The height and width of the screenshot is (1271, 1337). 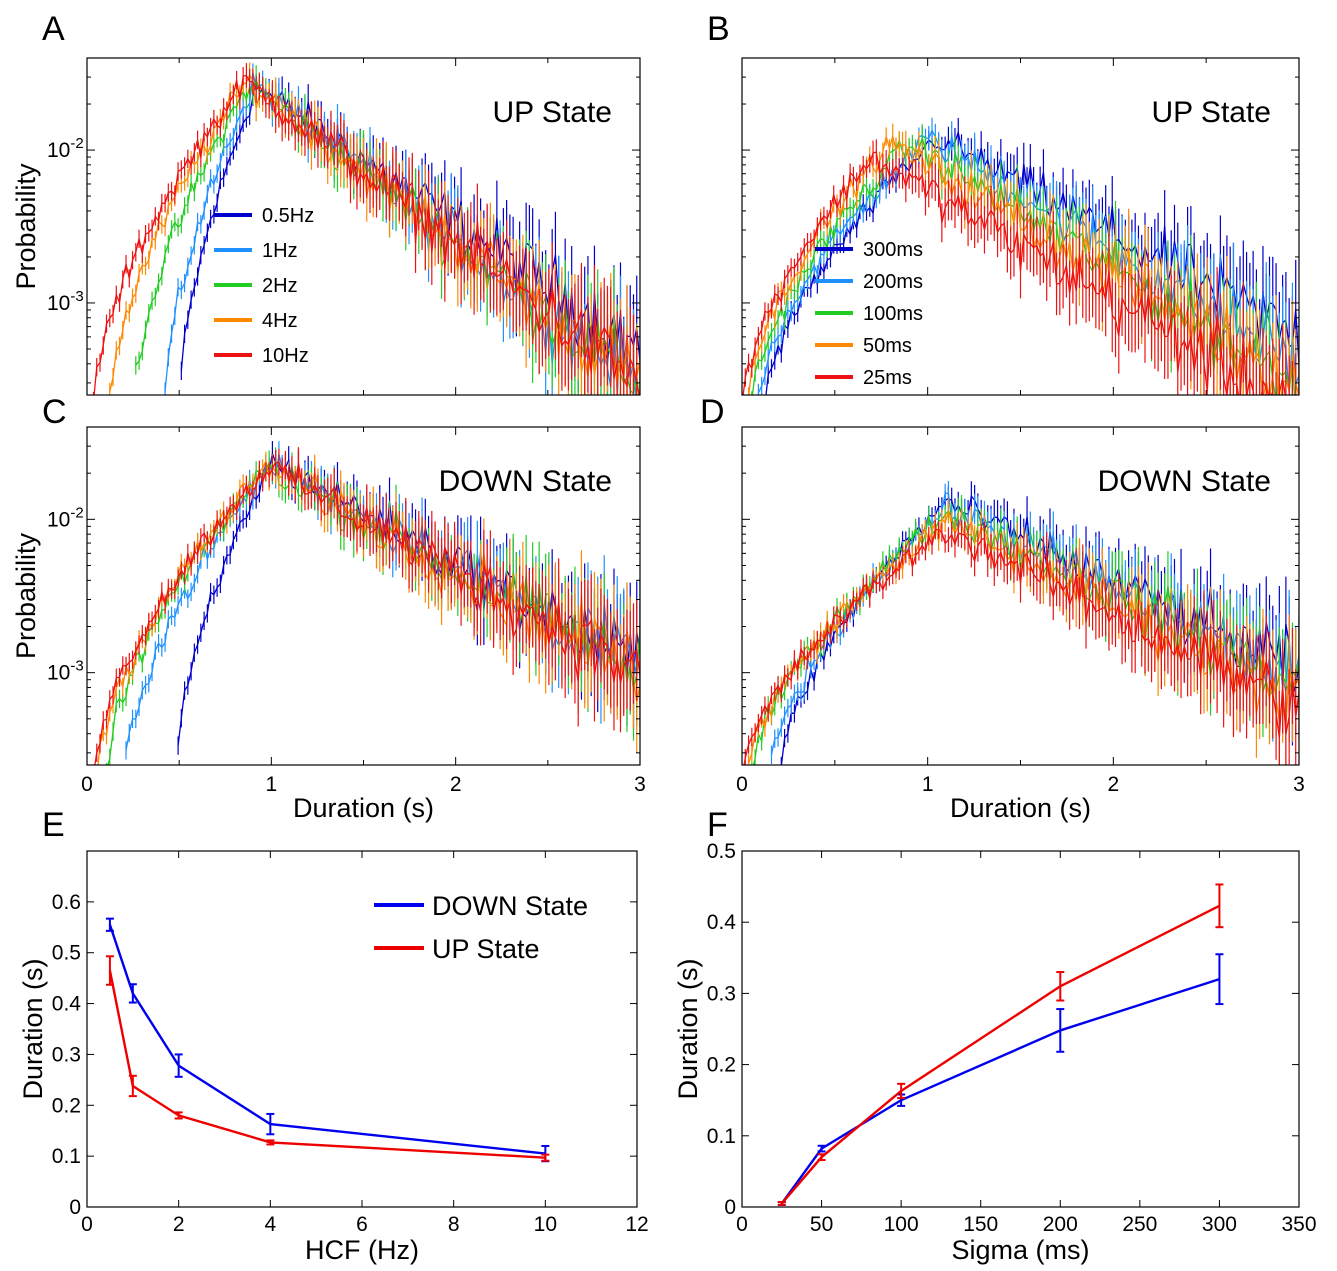 What do you see at coordinates (280, 321) in the screenshot?
I see `legend-label: 4Hz` at bounding box center [280, 321].